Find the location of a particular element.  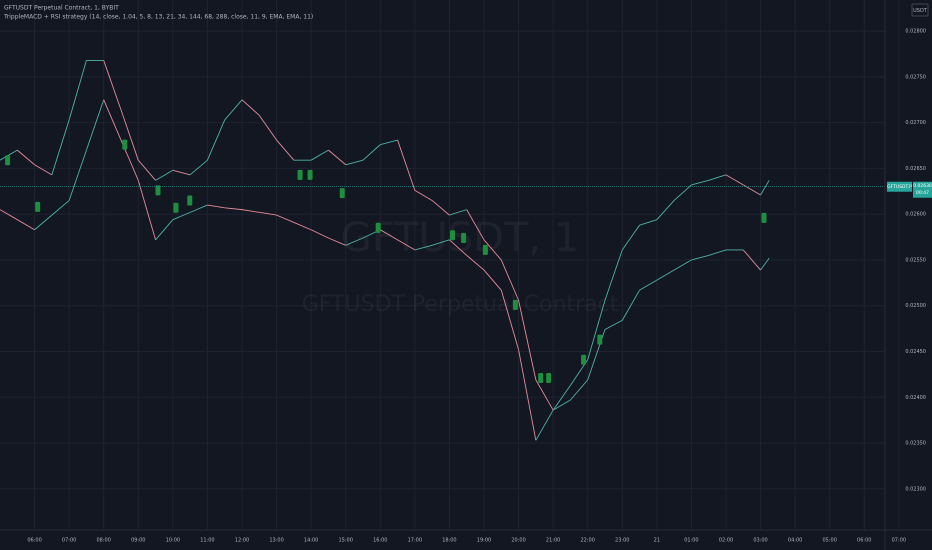

symbol-label: GFTUSDT.P is located at coordinates (899, 187).